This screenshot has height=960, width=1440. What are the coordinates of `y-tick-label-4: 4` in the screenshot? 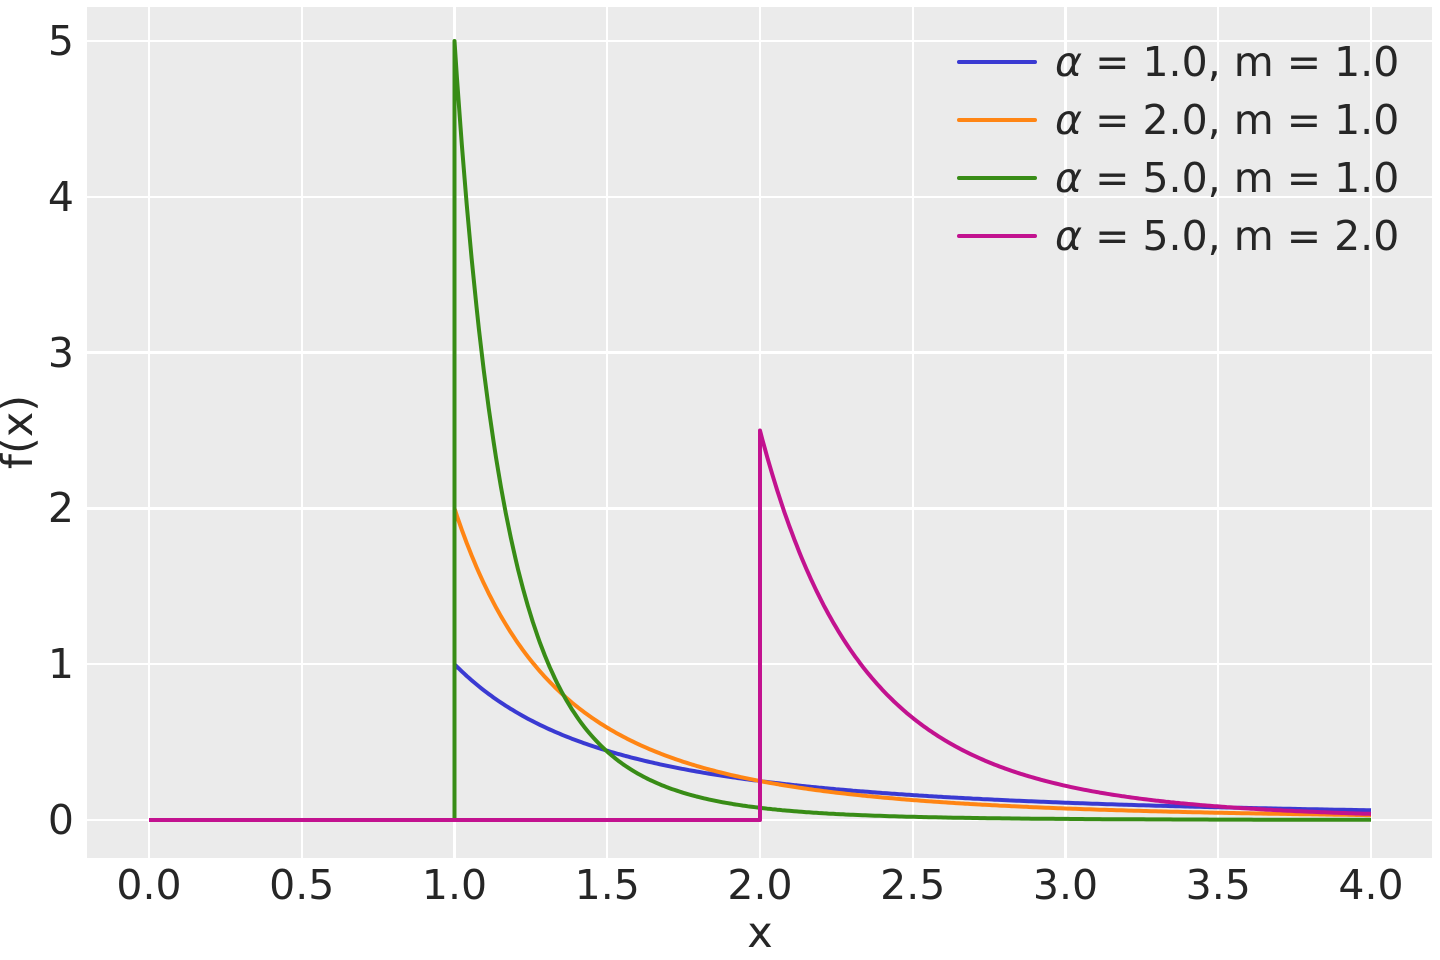 It's located at (60, 196).